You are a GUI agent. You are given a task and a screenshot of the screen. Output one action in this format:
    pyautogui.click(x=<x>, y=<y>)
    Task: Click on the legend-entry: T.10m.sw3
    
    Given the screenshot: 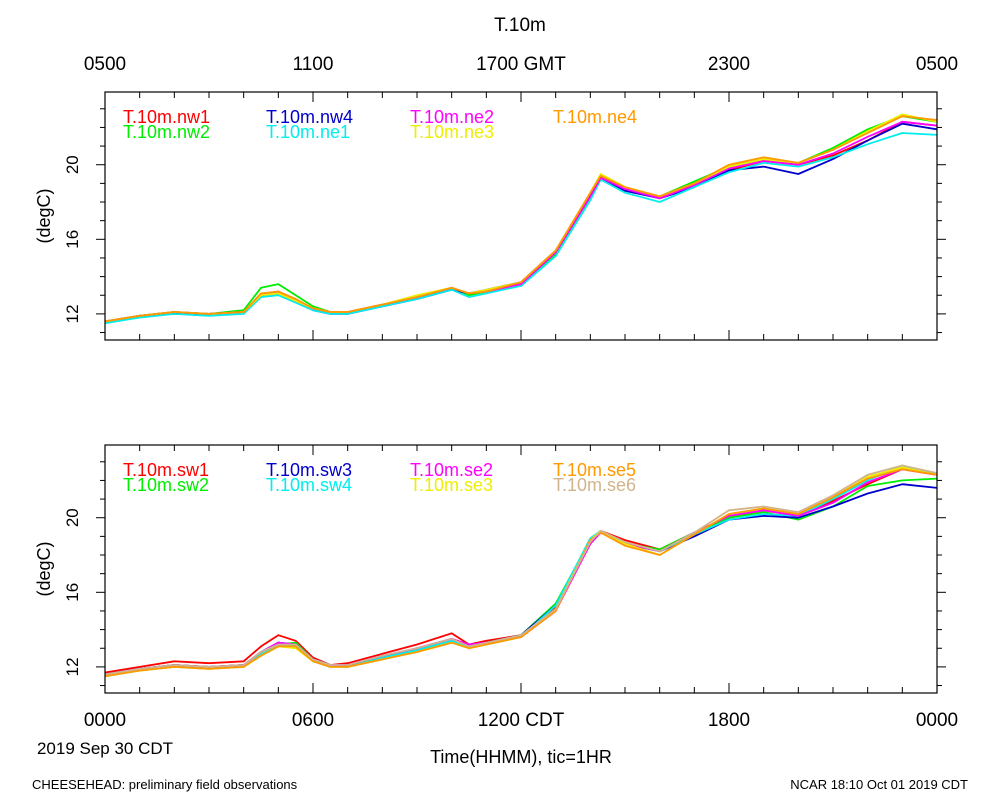 What is the action you would take?
    pyautogui.click(x=309, y=470)
    